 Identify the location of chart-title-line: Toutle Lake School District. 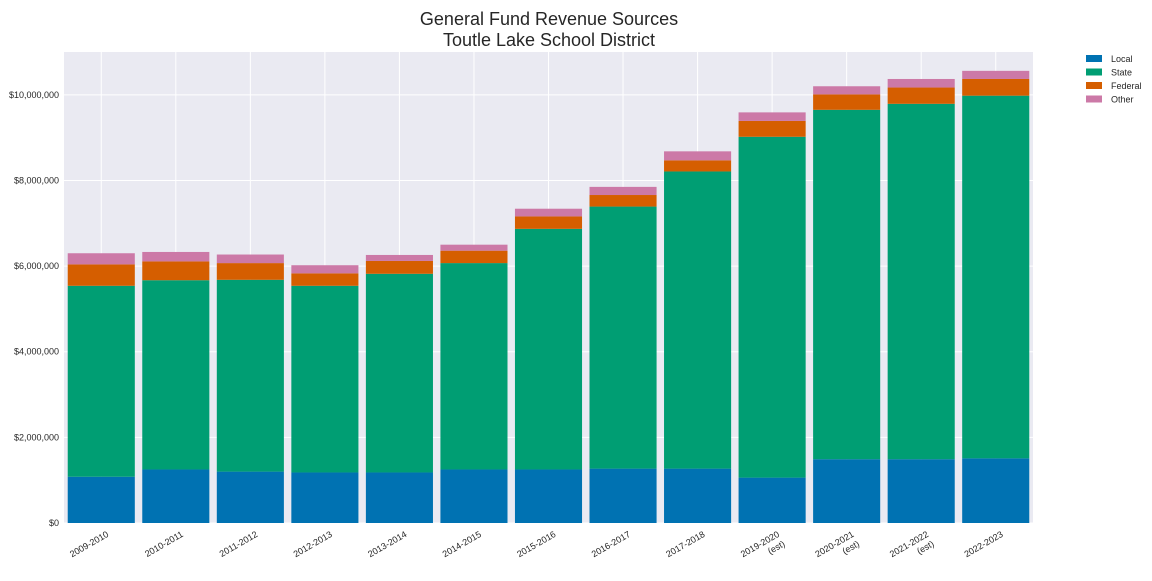
(549, 40).